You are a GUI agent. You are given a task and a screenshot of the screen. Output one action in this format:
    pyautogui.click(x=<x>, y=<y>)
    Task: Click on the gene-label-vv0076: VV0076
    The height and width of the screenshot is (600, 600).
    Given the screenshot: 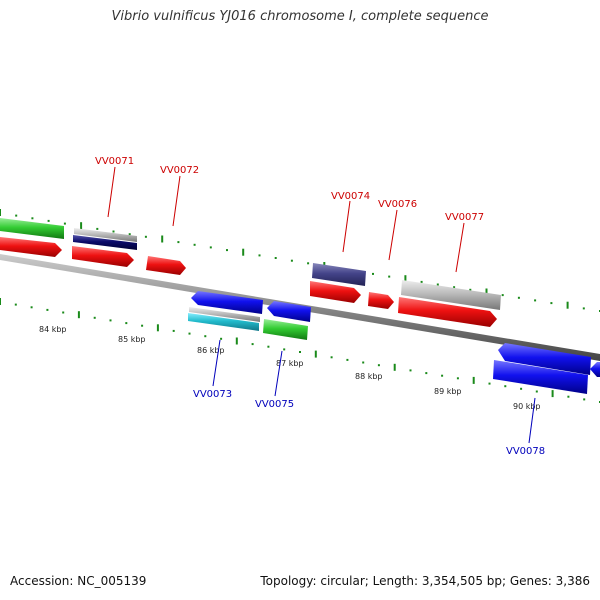 What is the action you would take?
    pyautogui.click(x=397, y=204)
    